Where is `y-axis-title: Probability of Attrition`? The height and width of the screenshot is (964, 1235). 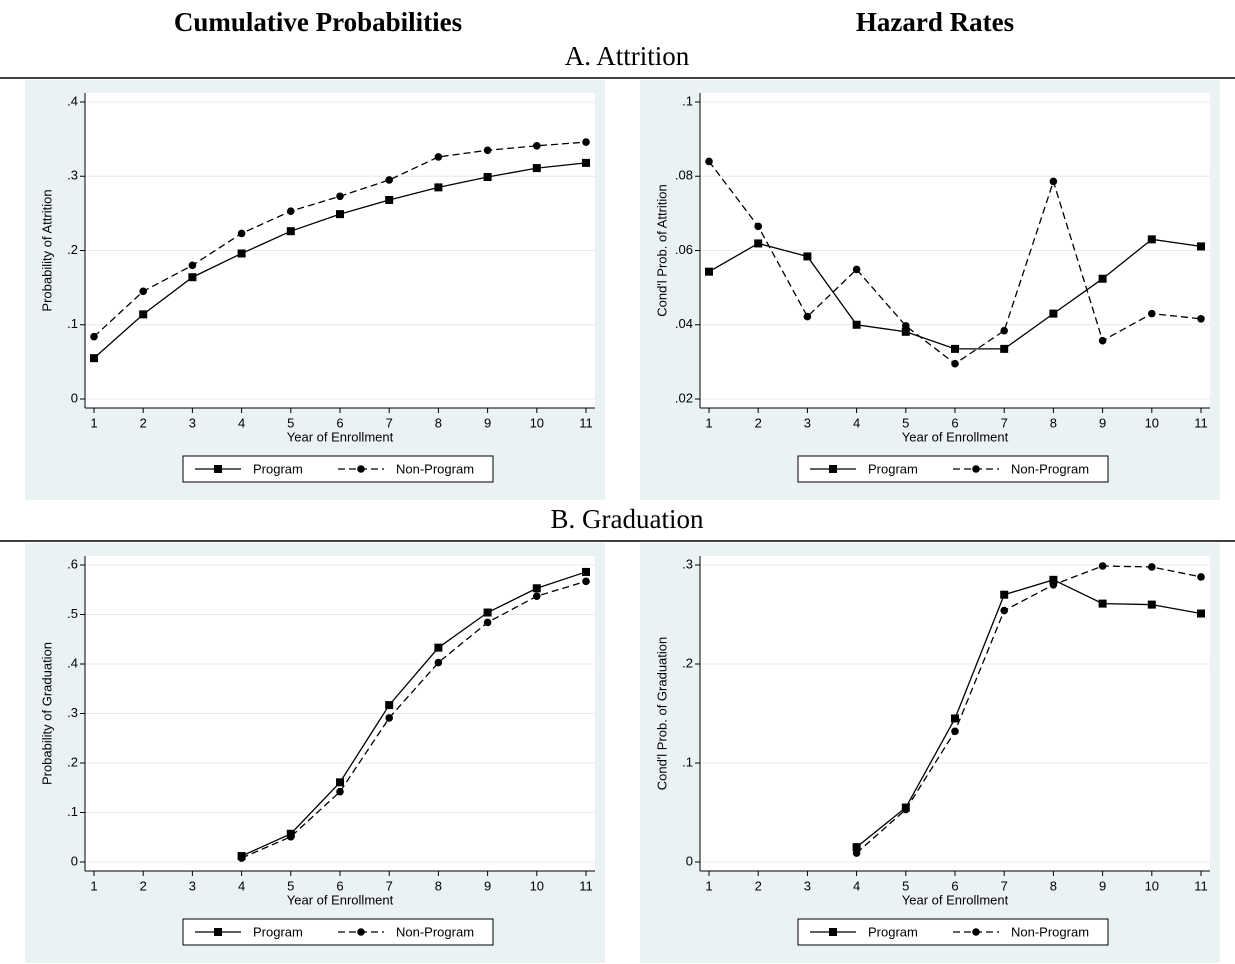
y-axis-title: Probability of Attrition is located at coordinates (46, 250).